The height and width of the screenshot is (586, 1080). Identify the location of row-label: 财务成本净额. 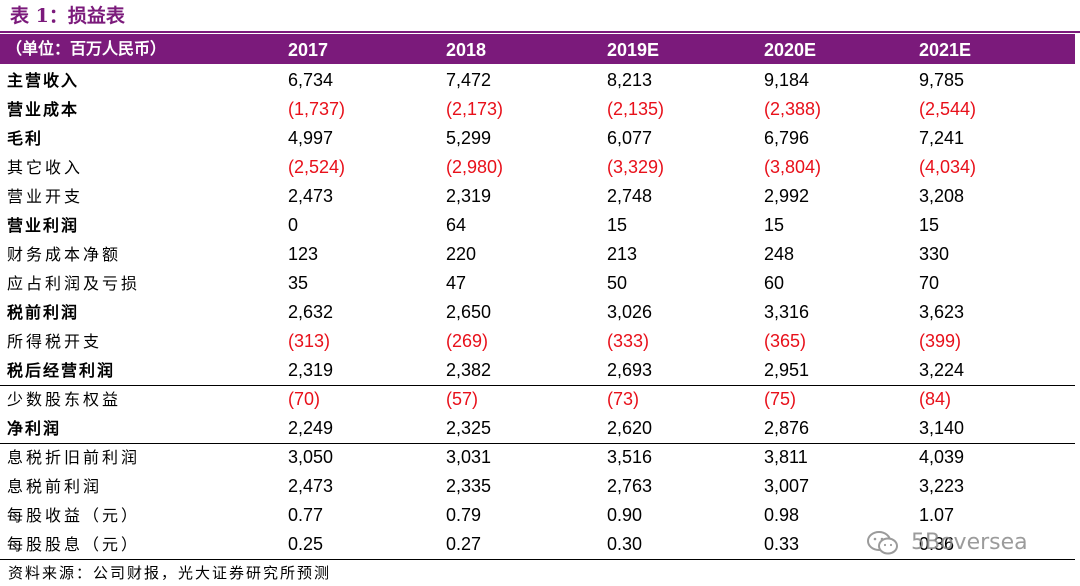
(64, 254).